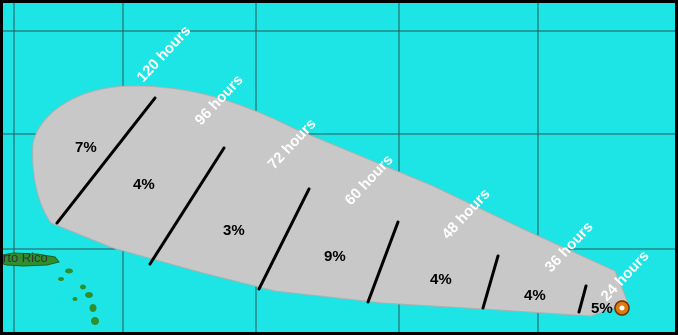 This screenshot has height=335, width=678. I want to click on divider-120-hours, so click(106, 160).